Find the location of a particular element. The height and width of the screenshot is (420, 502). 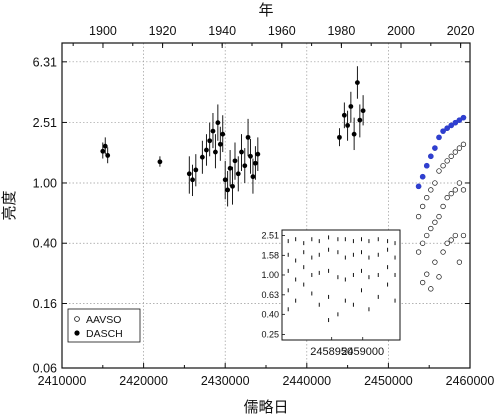

top-tick-label: 1960 is located at coordinates (282, 31).